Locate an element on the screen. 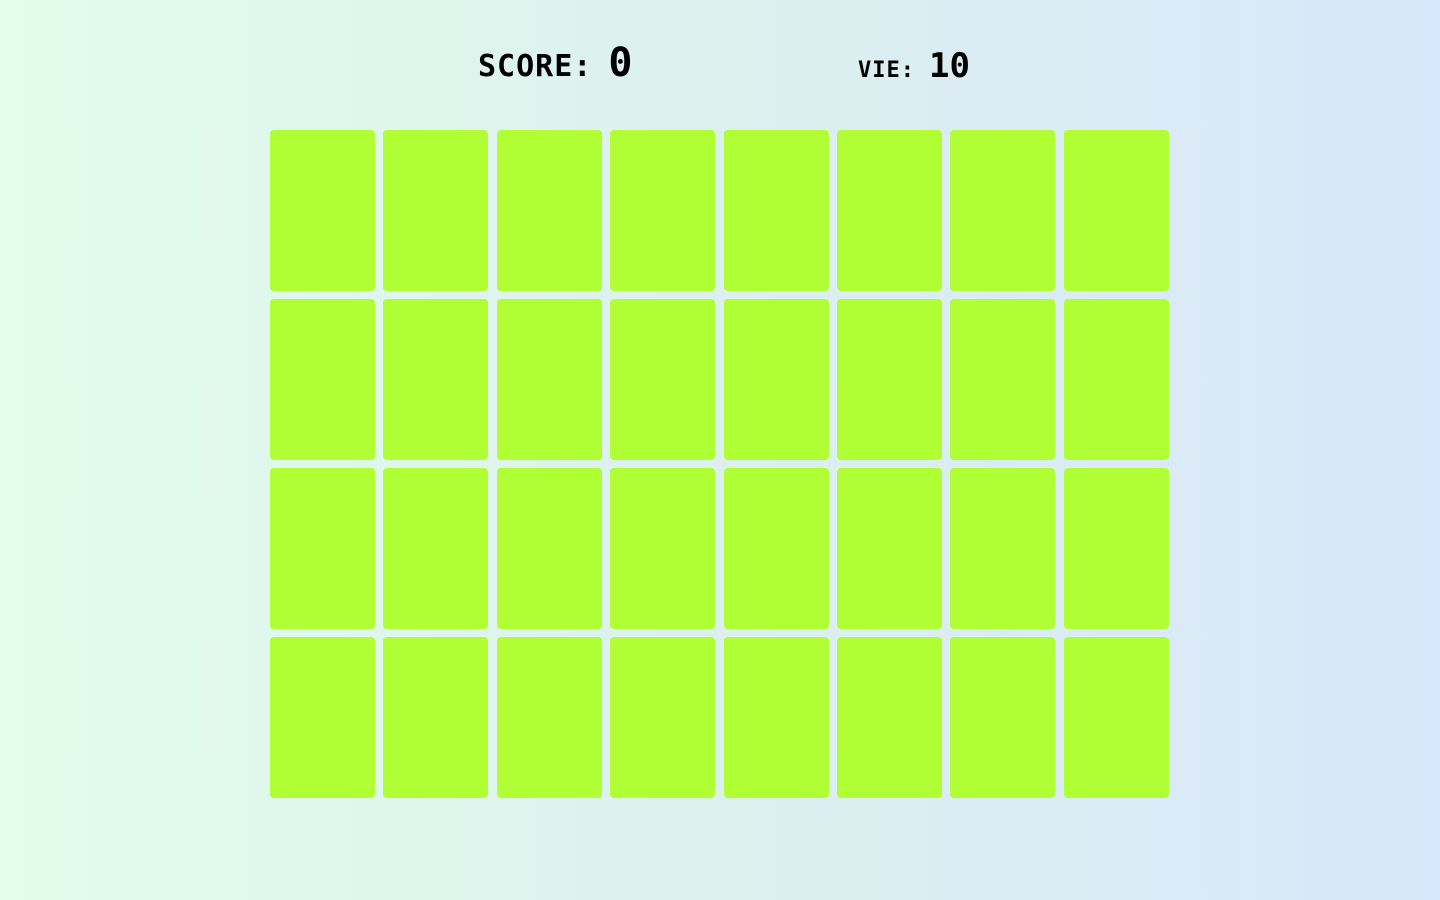  lives-display: VIE: 10 is located at coordinates (914, 66).